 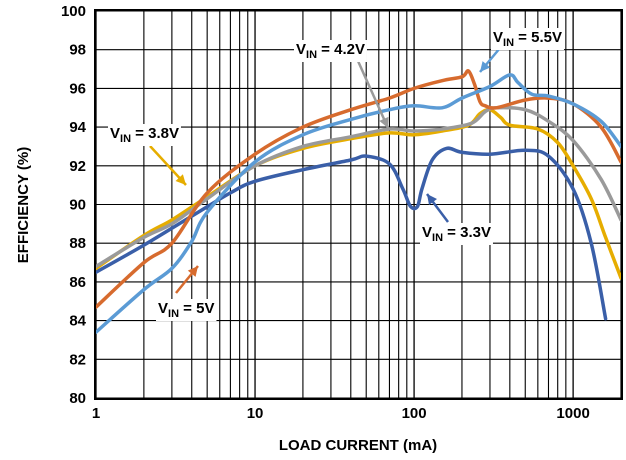 I want to click on y-tick-label: 82, so click(x=77, y=359).